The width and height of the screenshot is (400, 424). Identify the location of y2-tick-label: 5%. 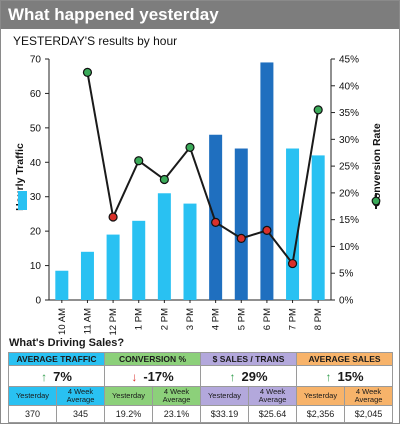
(346, 274).